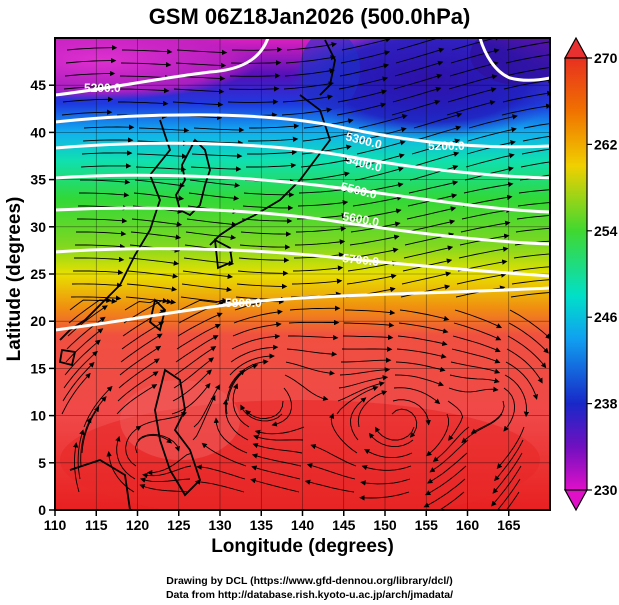  Describe the element at coordinates (606, 404) in the screenshot. I see `colorbar-label: 238` at that location.